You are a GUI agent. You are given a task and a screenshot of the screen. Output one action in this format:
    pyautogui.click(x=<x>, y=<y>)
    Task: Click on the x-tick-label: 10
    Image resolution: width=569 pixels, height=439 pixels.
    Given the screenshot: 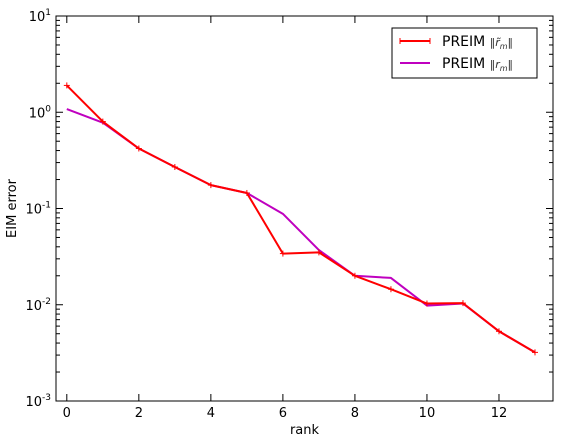 What is the action you would take?
    pyautogui.click(x=427, y=413)
    